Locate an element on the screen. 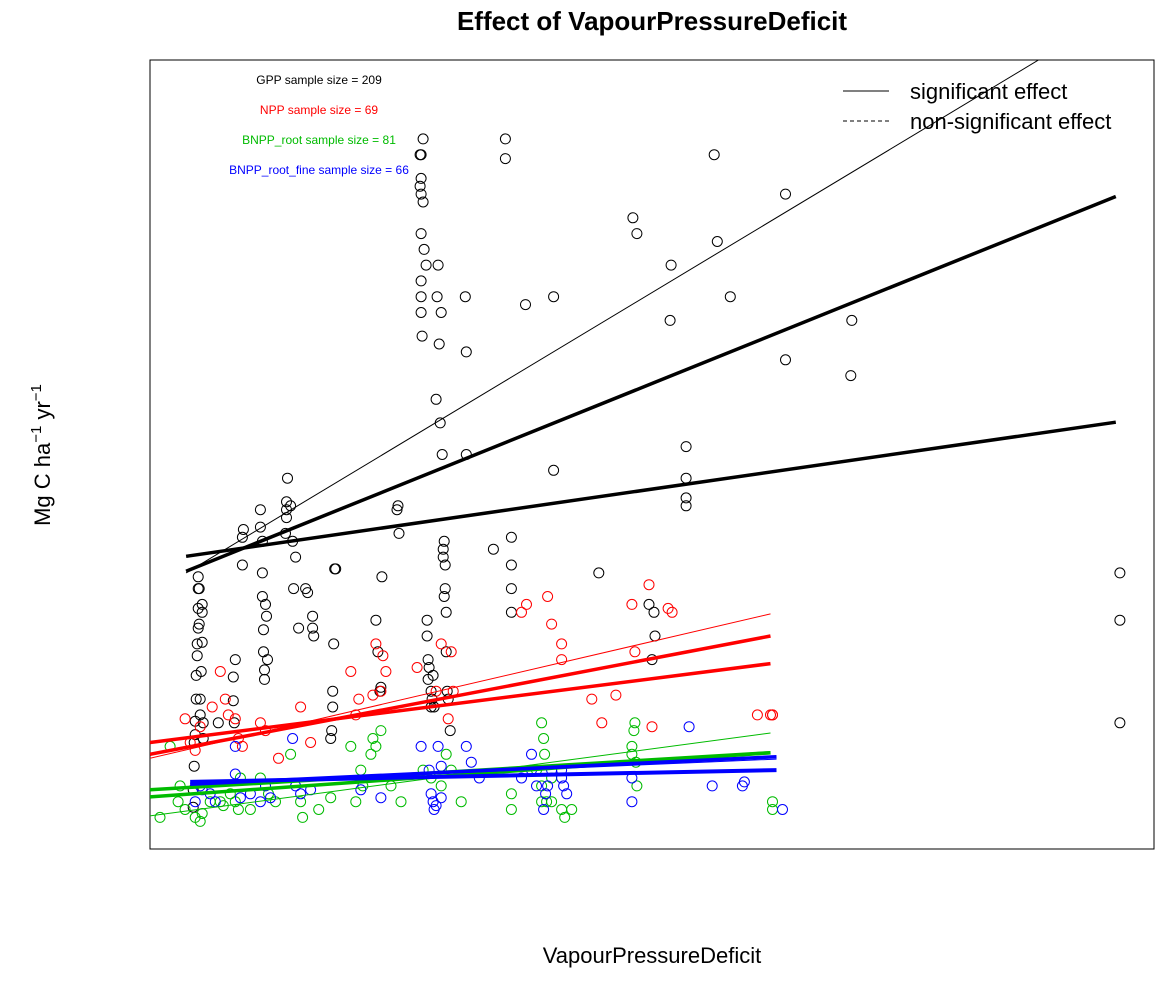 The width and height of the screenshot is (1155, 1000). y-axis-label-exp1: −1 is located at coordinates (36, 434).